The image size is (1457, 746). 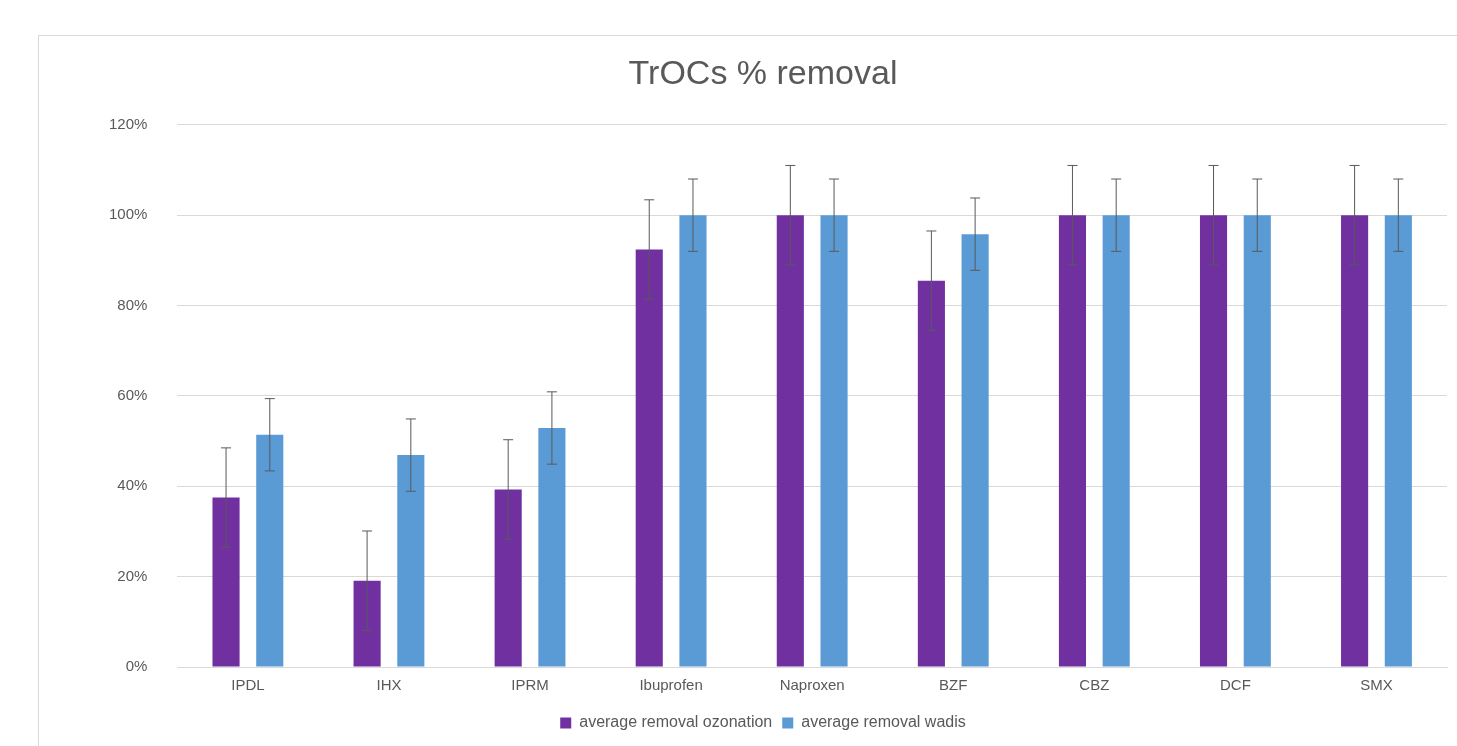 What do you see at coordinates (763, 71) in the screenshot?
I see `chart-title: TrOCs % removal` at bounding box center [763, 71].